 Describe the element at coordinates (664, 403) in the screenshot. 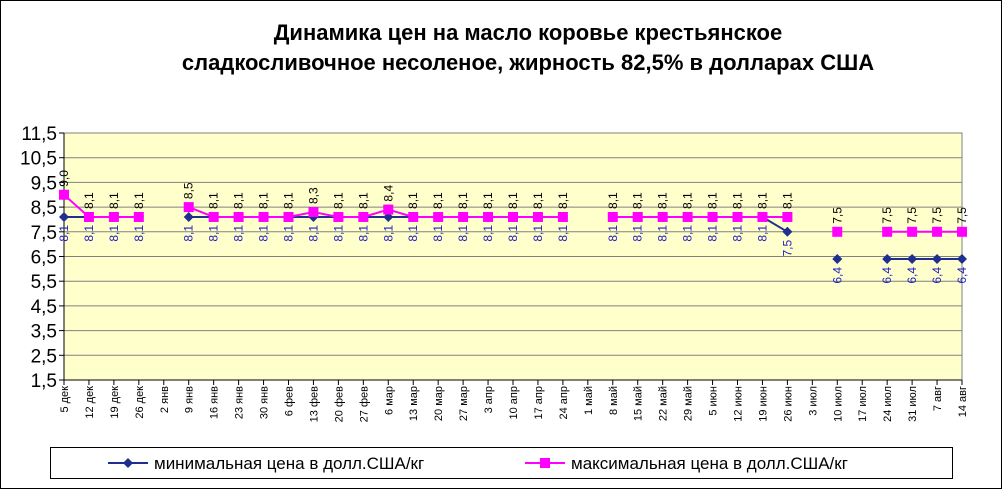

I see `x-tick-label: 22 май` at that location.